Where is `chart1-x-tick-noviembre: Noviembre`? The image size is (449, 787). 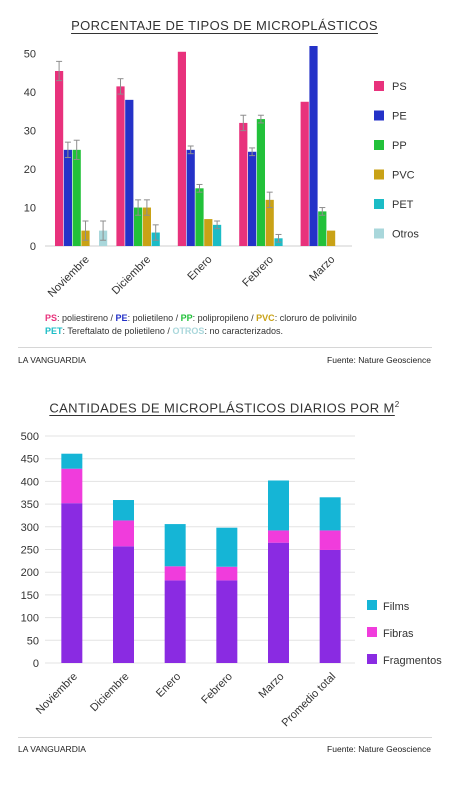 chart1-x-tick-noviembre: Noviembre is located at coordinates (69, 277).